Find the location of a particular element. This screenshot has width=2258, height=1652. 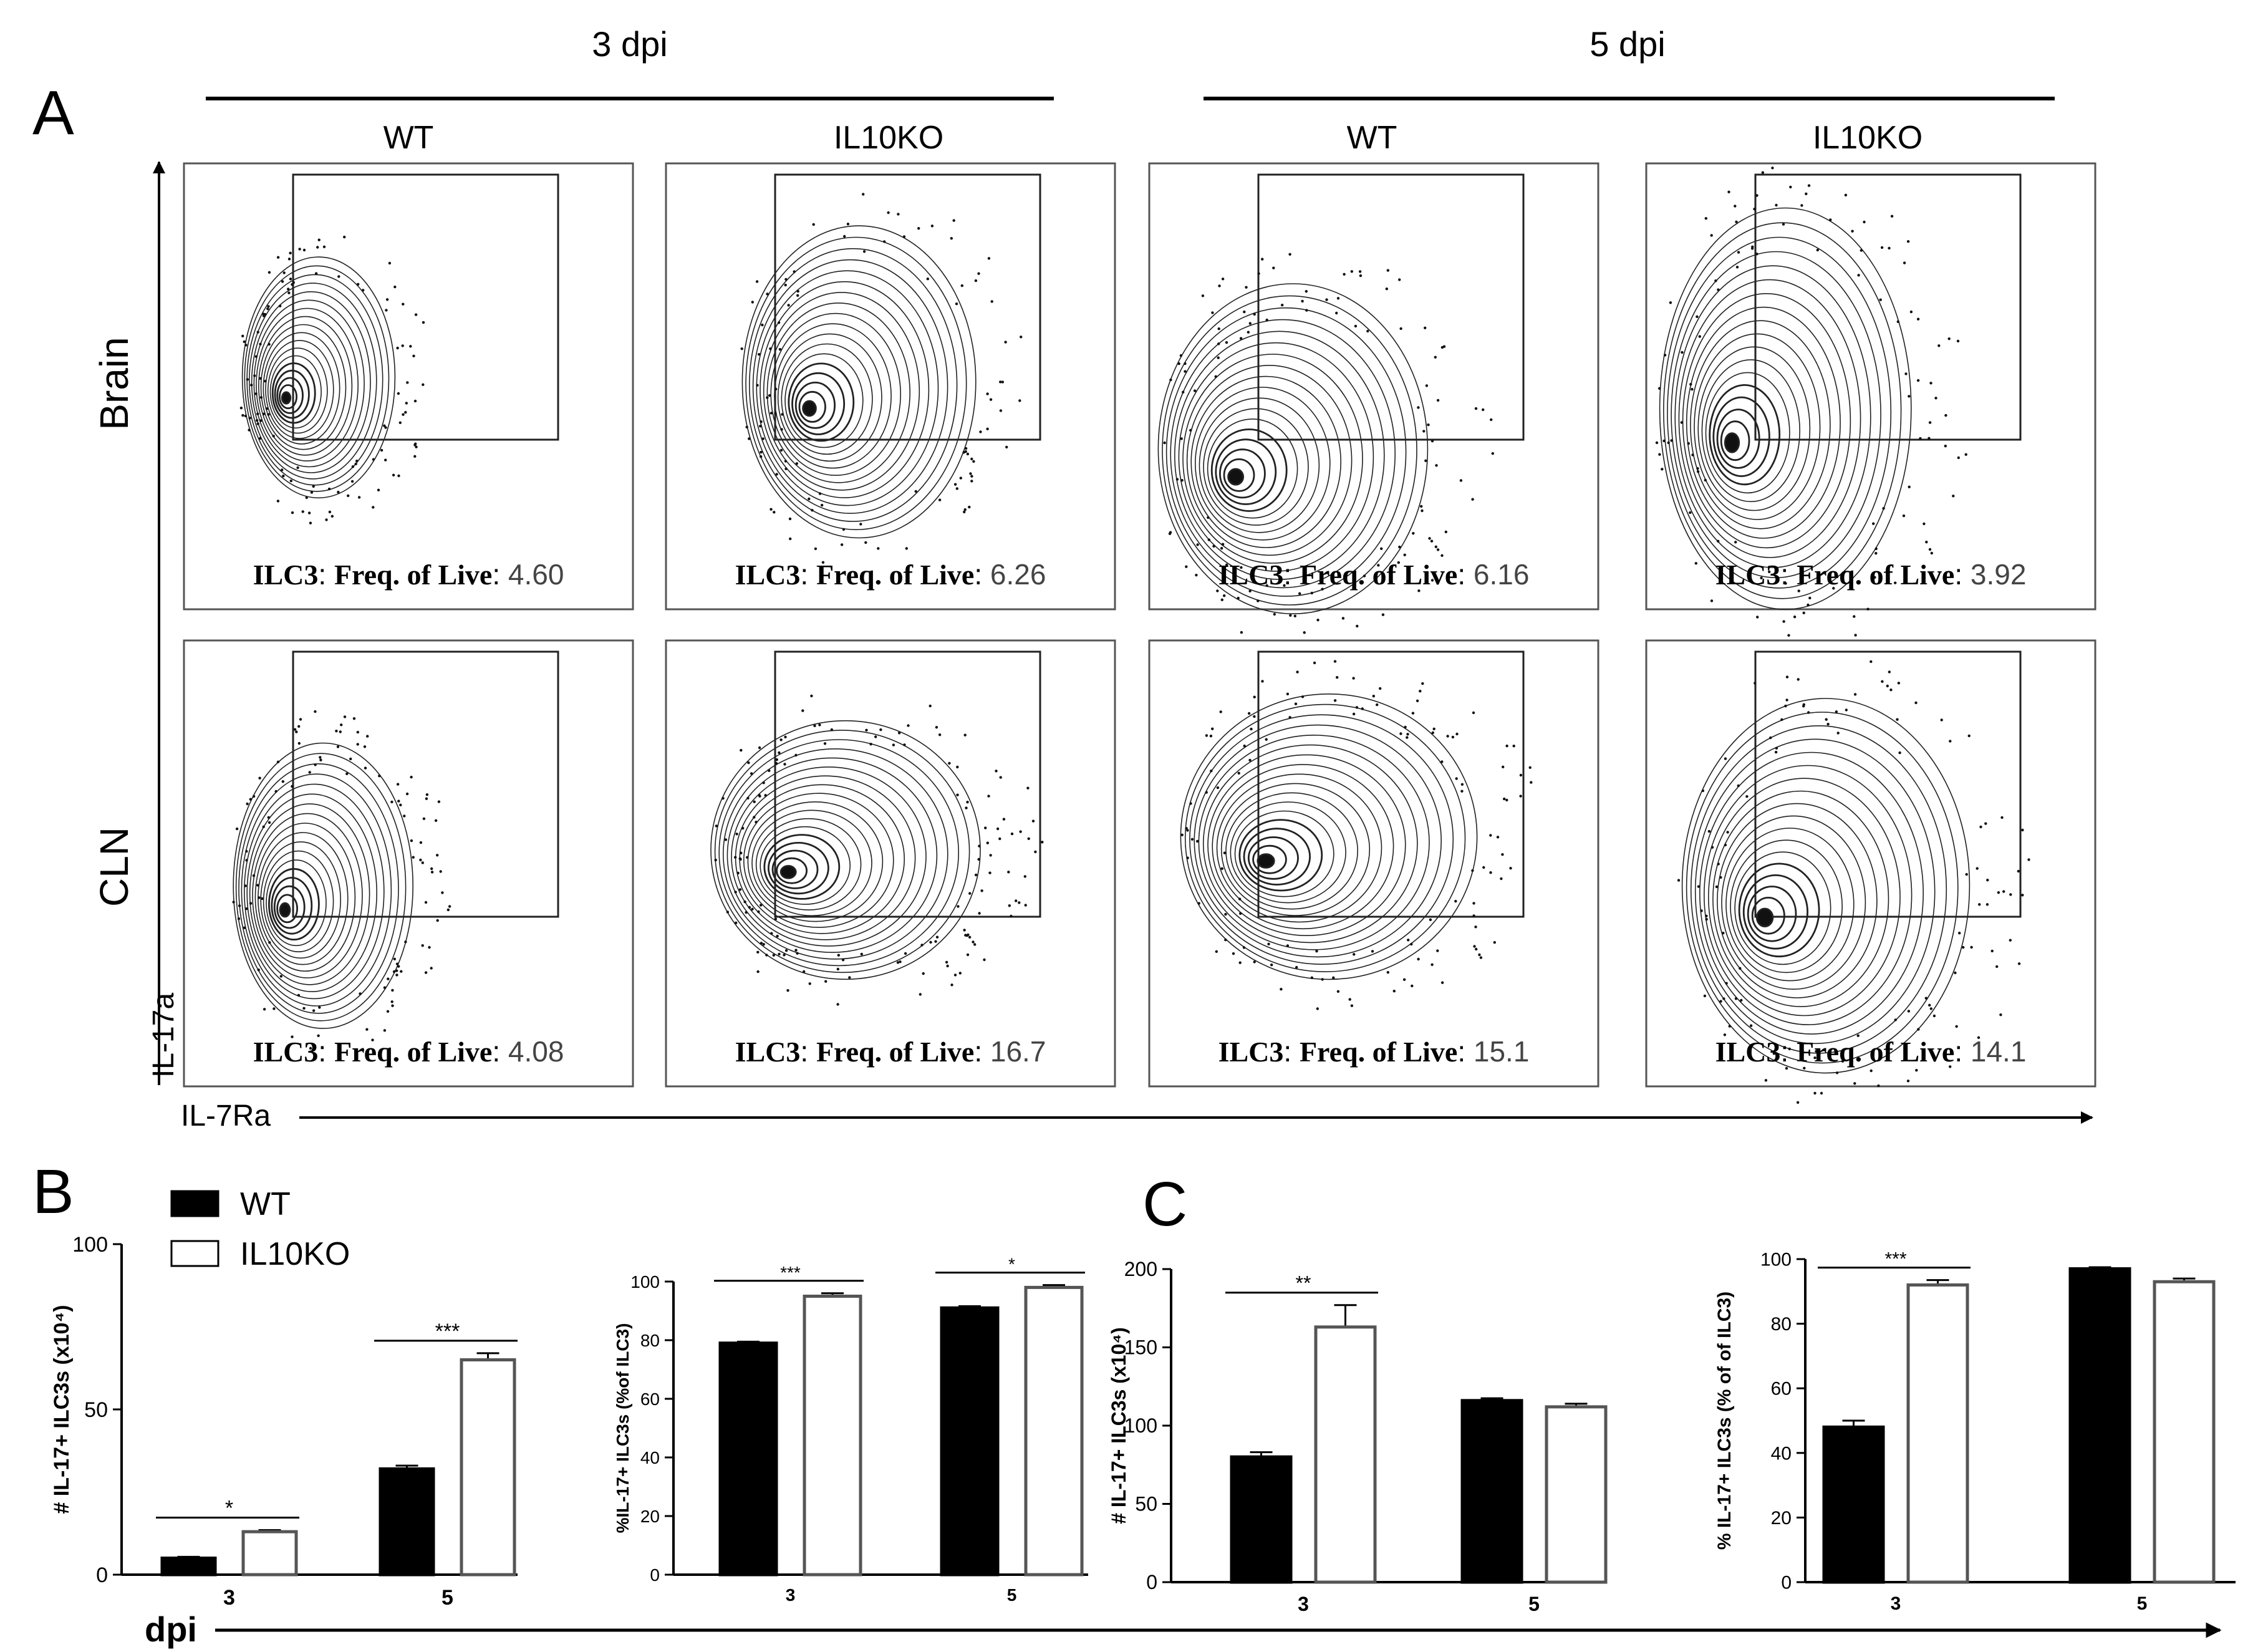

y-axis-title: # IL-17+ ILC3s (x10⁴) is located at coordinates (1118, 1425).